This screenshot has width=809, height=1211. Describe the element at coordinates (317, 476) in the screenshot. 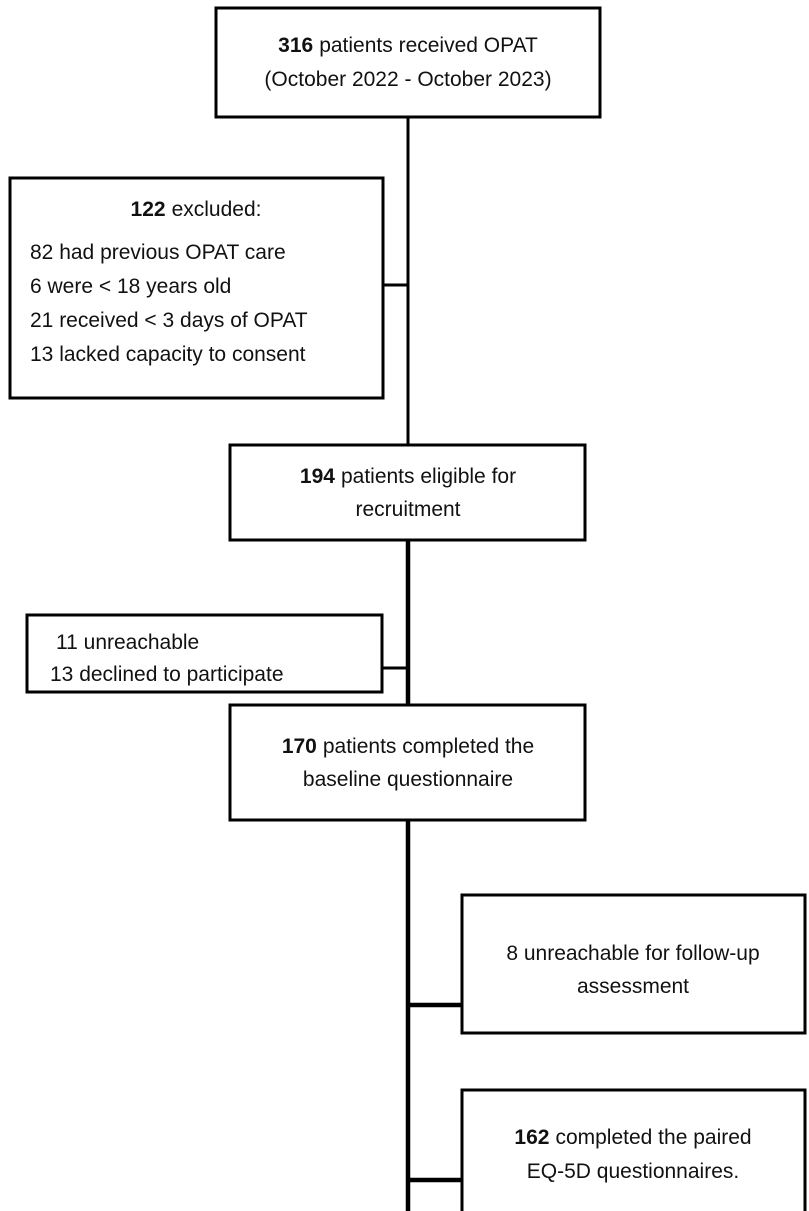

I see `count: 194` at that location.